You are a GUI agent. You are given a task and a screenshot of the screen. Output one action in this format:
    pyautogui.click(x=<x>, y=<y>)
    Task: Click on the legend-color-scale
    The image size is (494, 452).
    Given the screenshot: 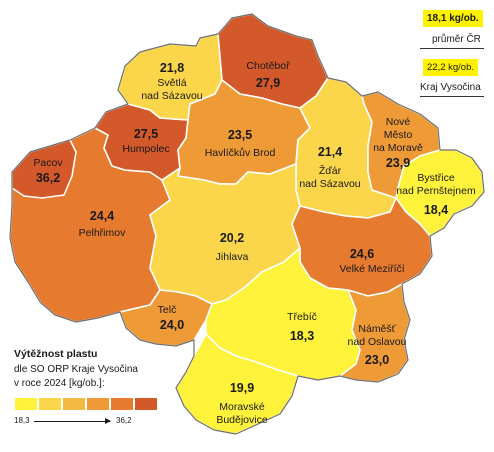 What is the action you would take?
    pyautogui.click(x=86, y=404)
    